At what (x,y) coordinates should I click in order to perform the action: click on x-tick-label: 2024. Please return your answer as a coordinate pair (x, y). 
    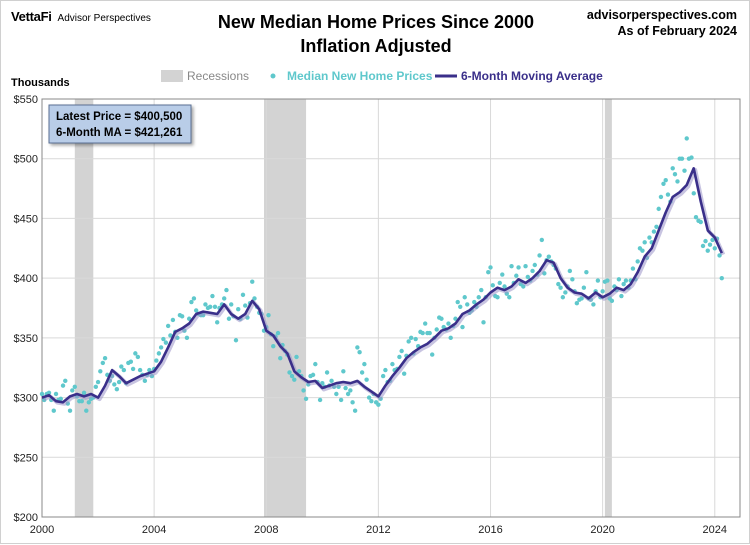
    Looking at the image, I should click on (715, 530).